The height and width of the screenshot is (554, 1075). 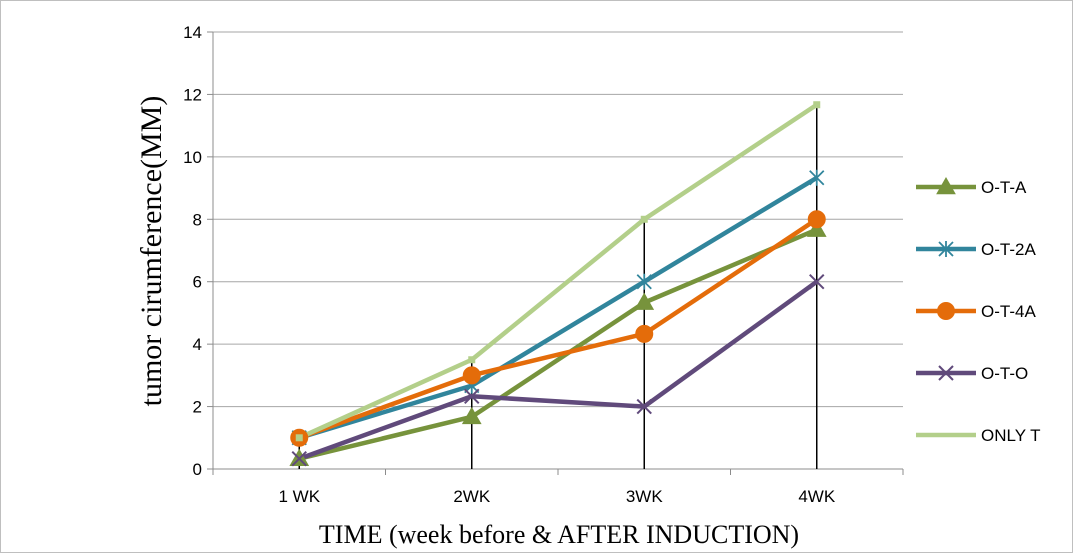 What do you see at coordinates (197, 344) in the screenshot?
I see `y-tick-label: 4` at bounding box center [197, 344].